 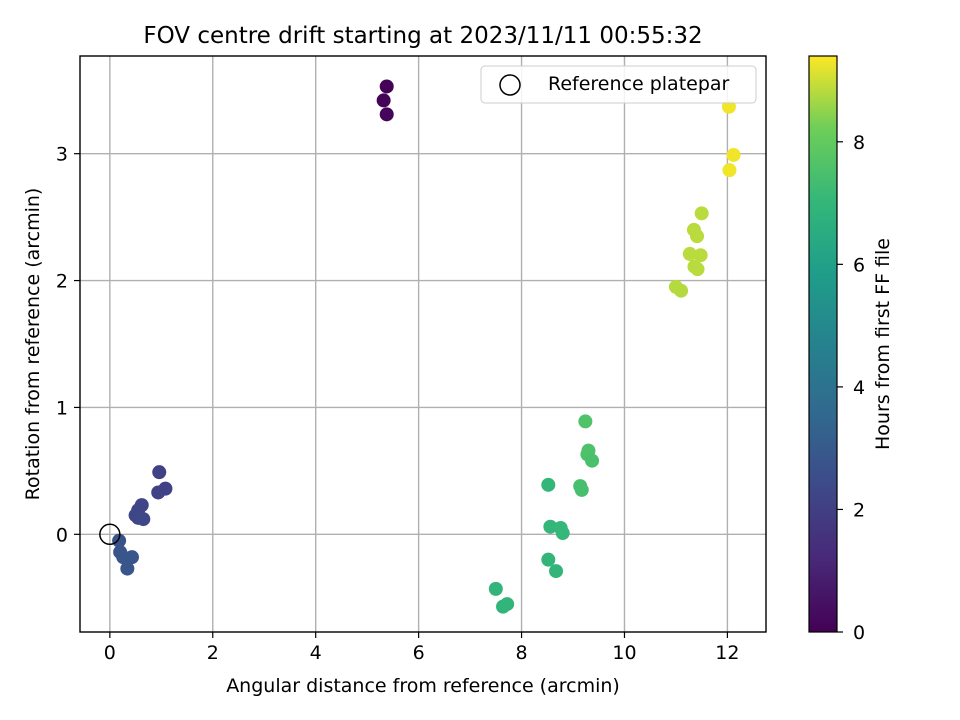 I want to click on reference-marker-layer, so click(x=110, y=534).